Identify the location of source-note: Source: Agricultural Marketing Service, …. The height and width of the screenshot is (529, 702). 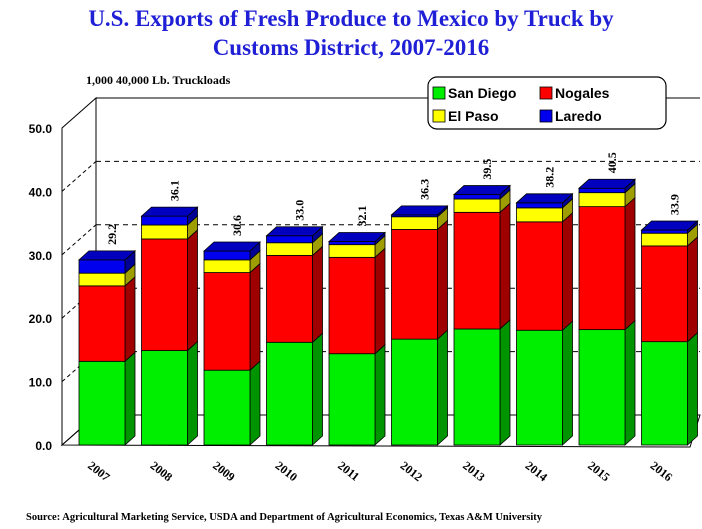
(284, 517).